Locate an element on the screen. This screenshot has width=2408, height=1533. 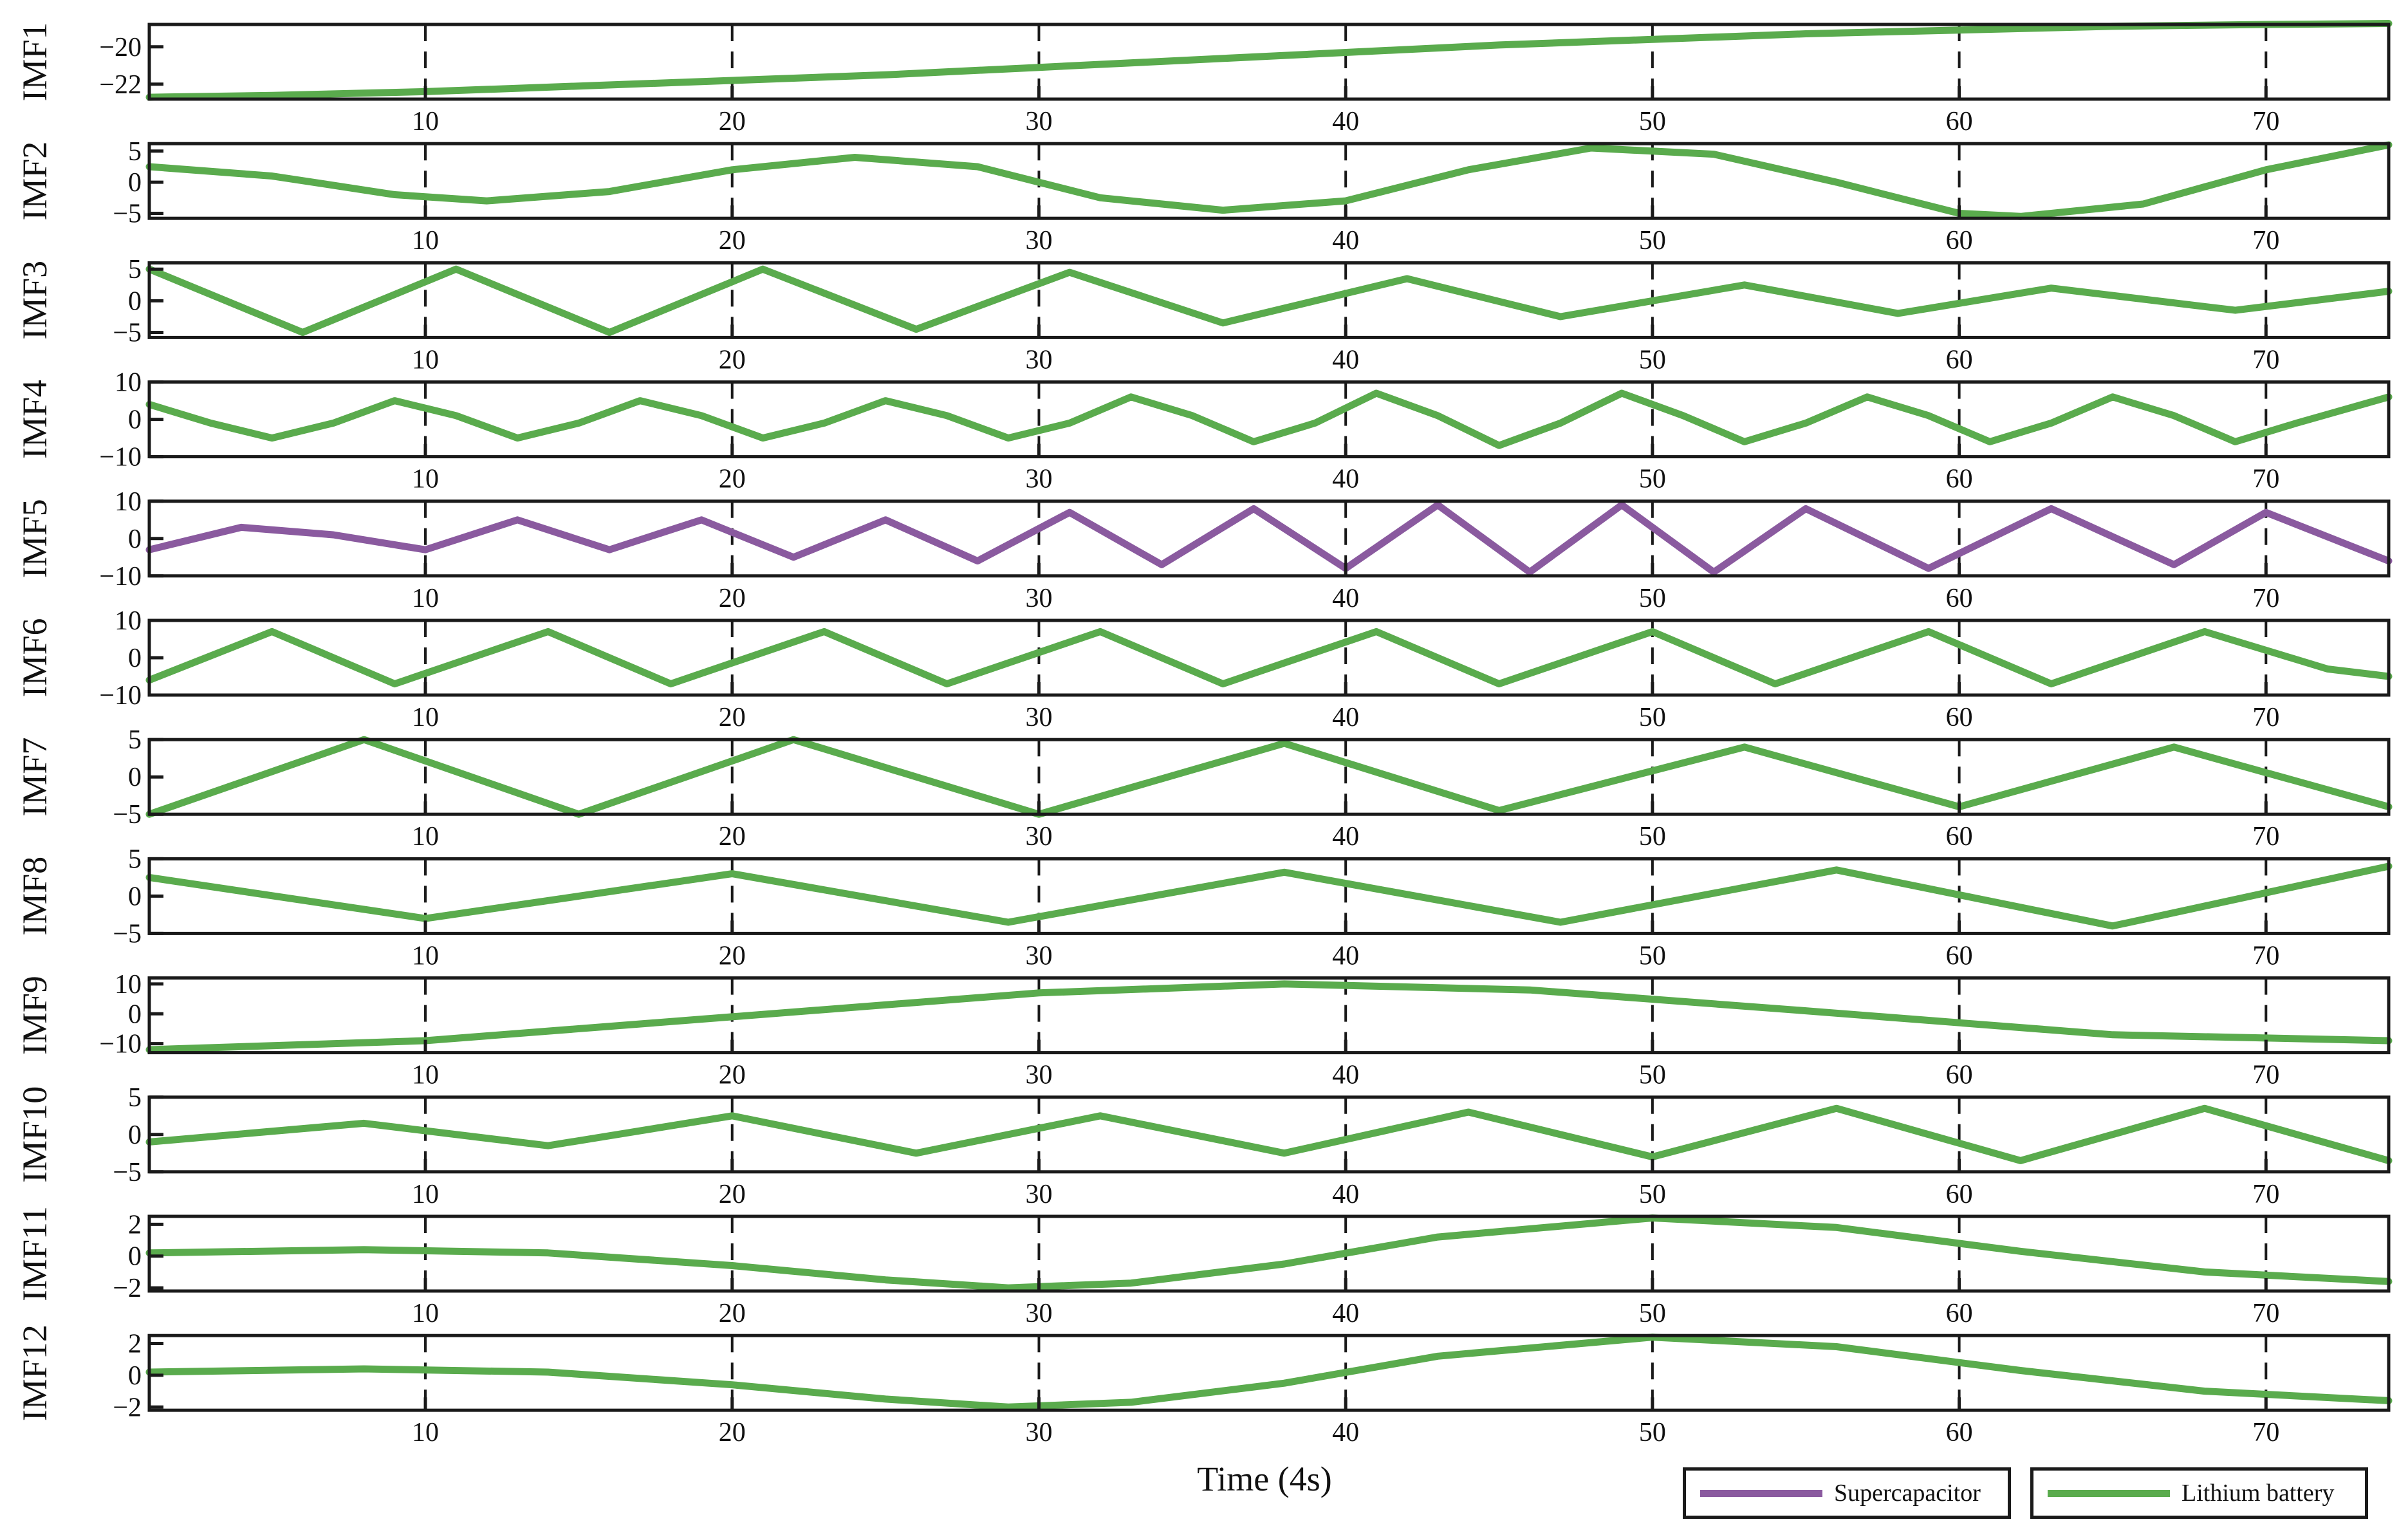
series-line-imf9 is located at coordinates (1269, 1017).